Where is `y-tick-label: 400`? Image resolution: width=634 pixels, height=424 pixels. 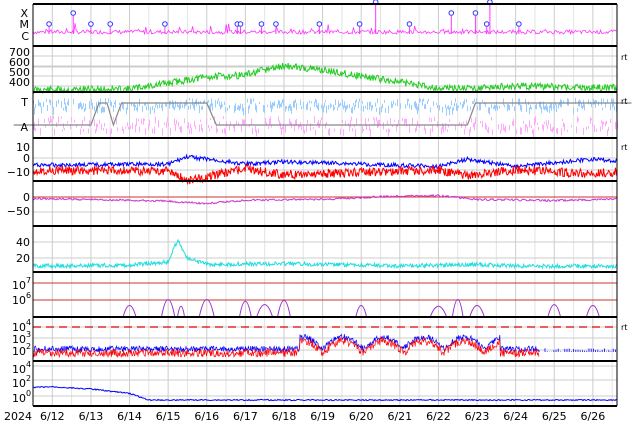
y-tick-label: 400 is located at coordinates (19, 82).